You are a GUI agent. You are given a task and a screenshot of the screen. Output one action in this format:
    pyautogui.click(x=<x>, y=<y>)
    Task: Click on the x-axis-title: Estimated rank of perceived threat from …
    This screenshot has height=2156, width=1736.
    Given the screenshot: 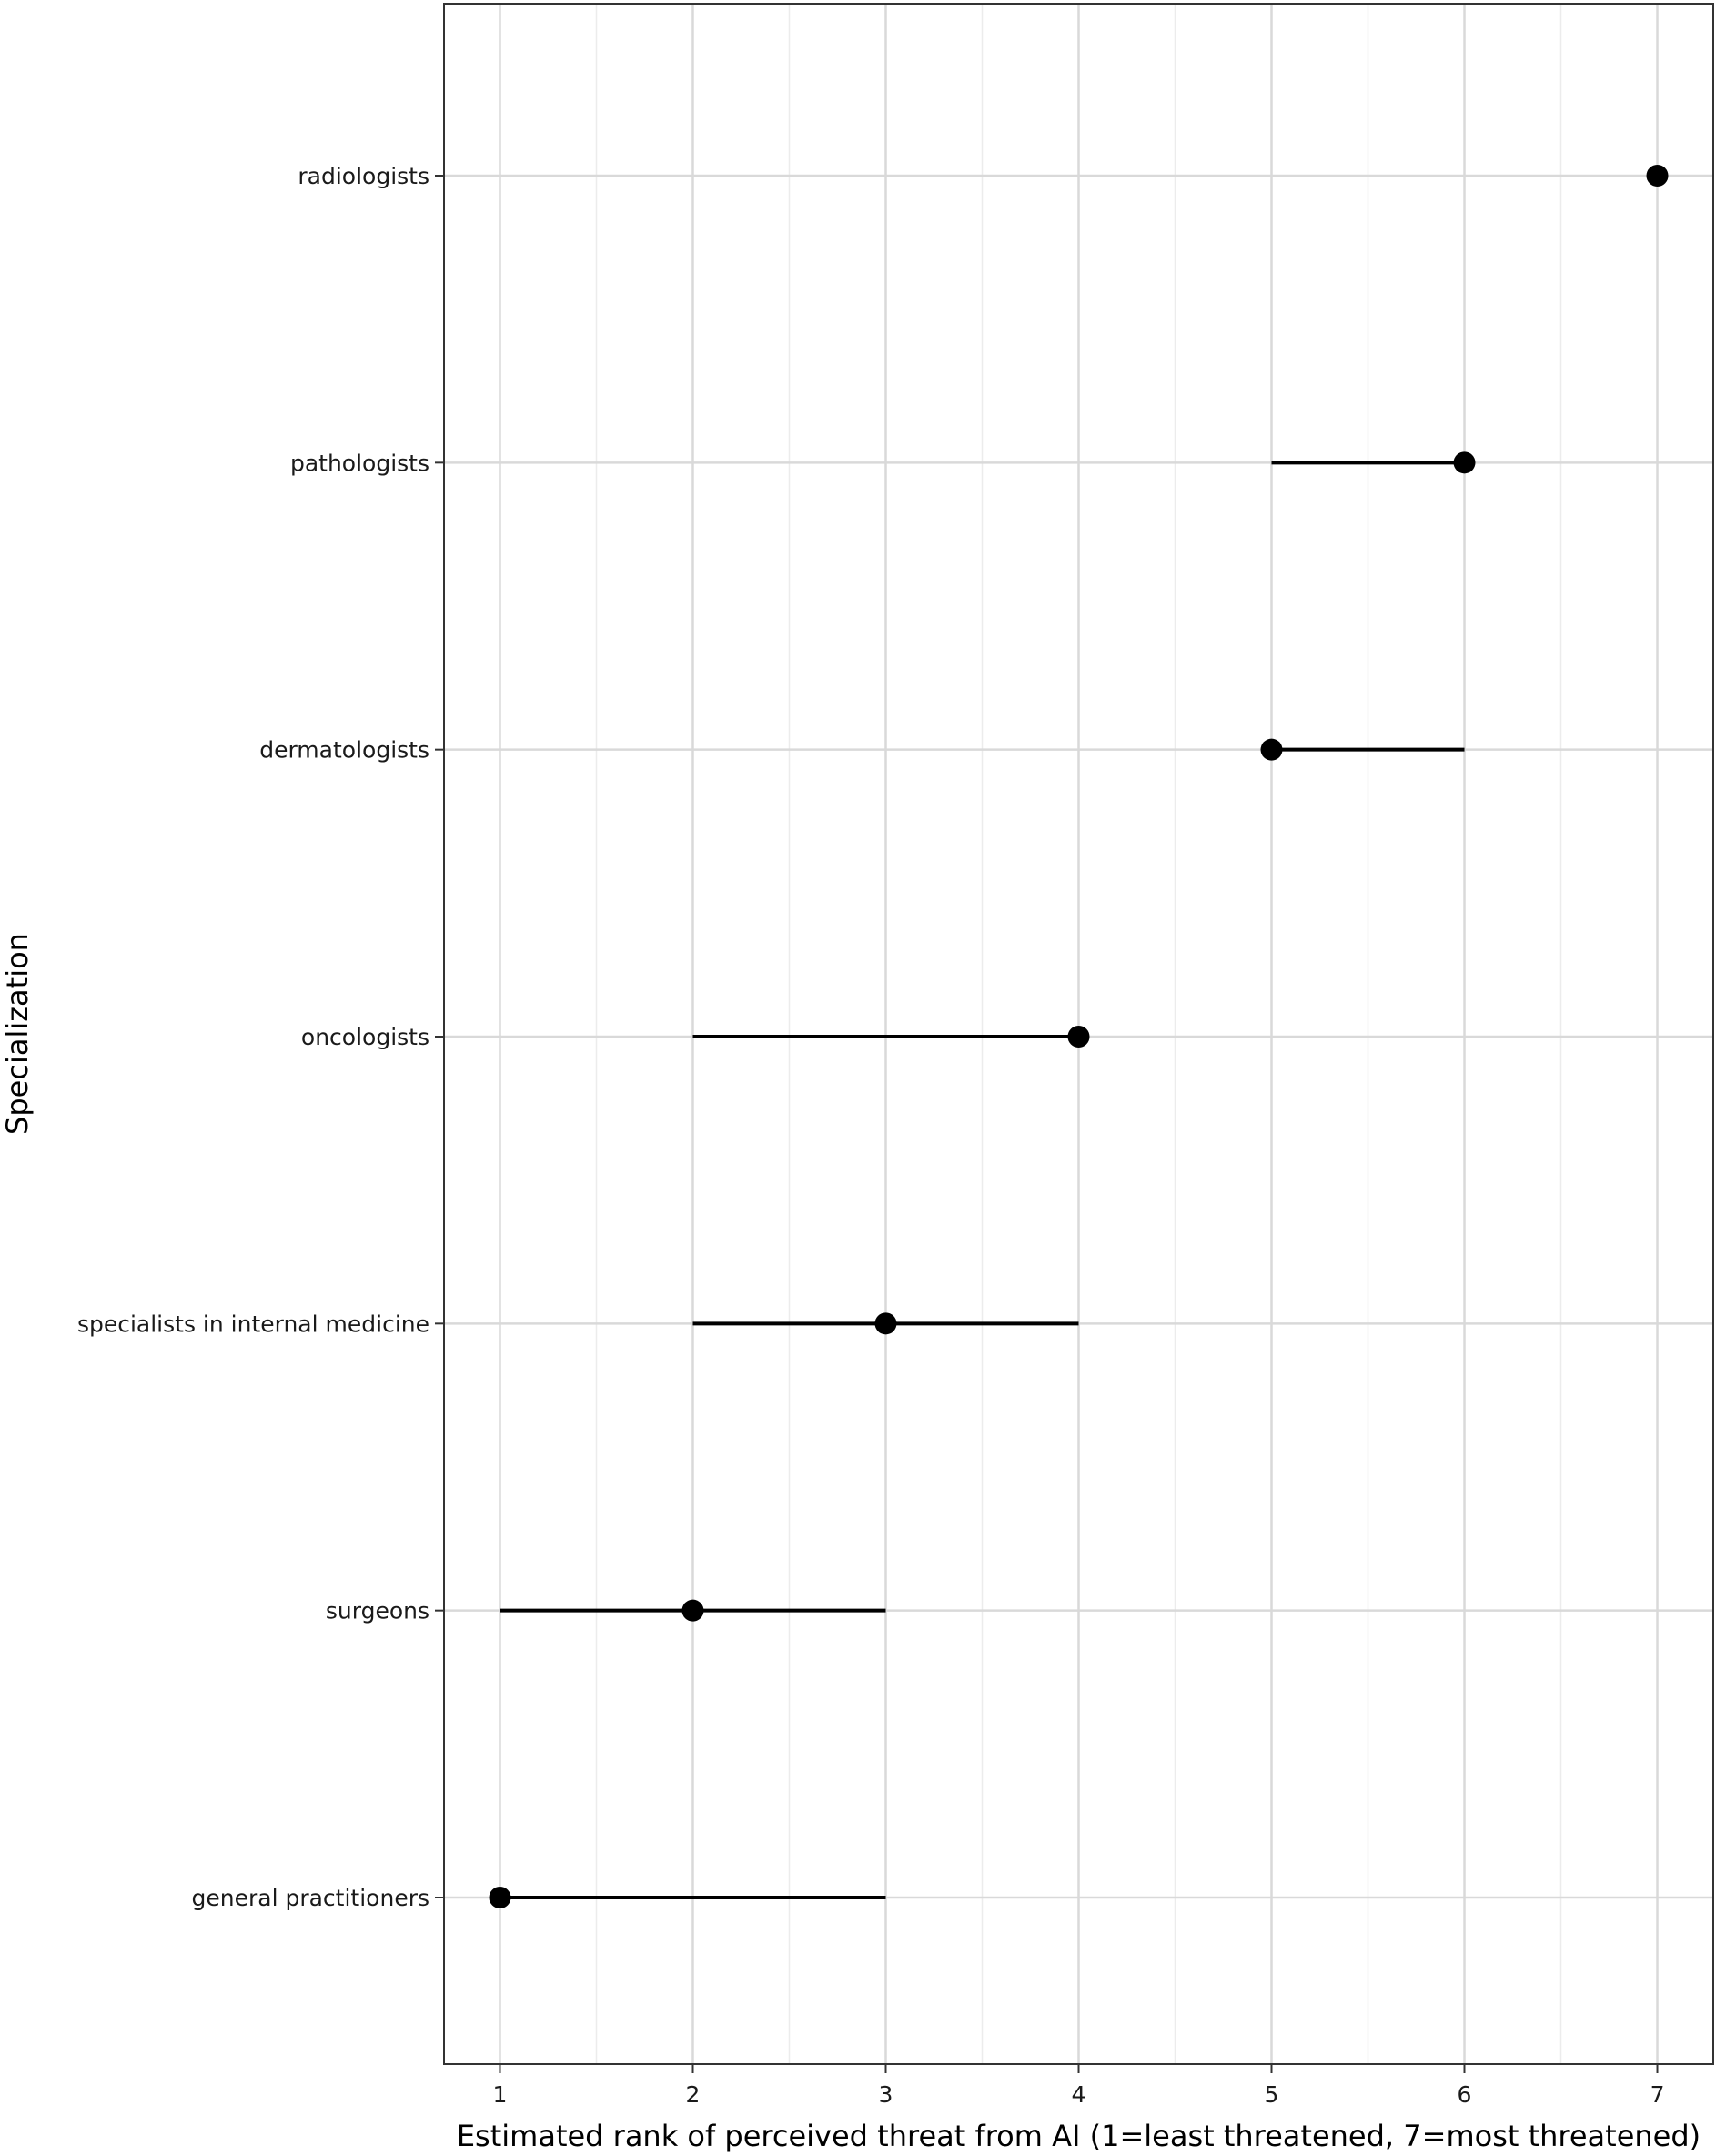 What is the action you would take?
    pyautogui.click(x=1079, y=2136)
    